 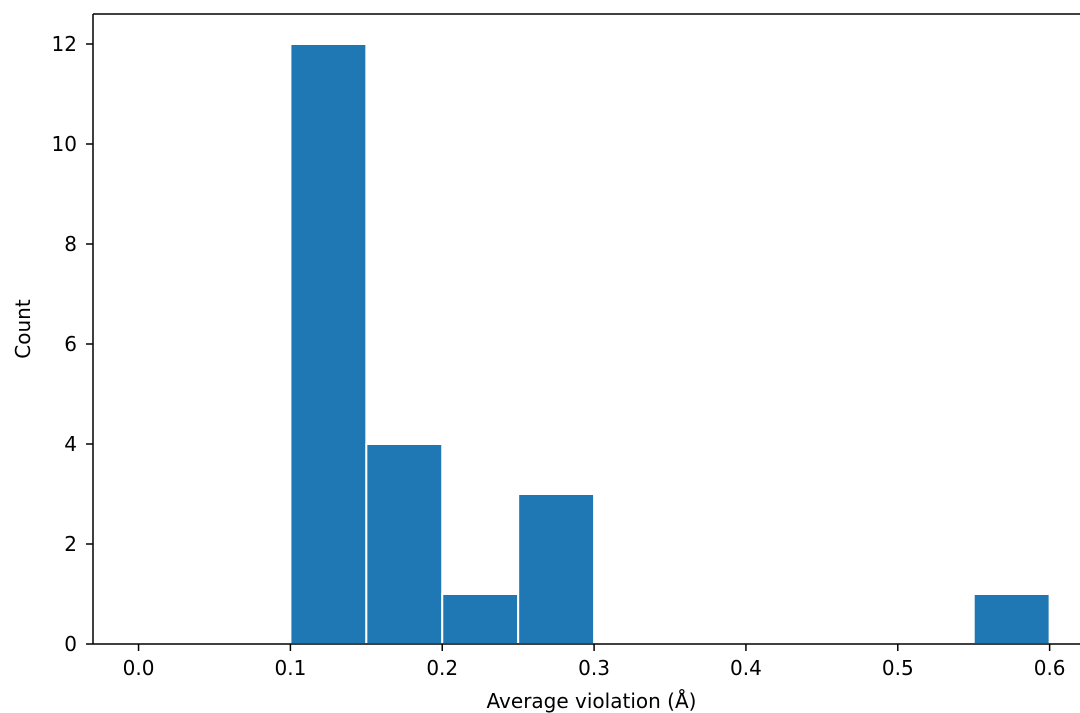 I want to click on x-tick-label: 0.1, so click(x=290, y=668).